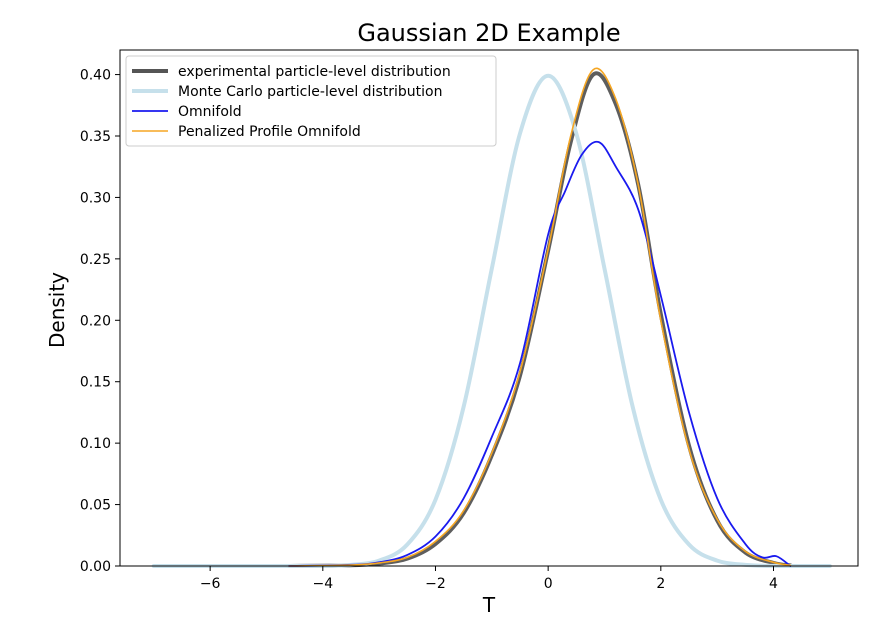 This screenshot has width=882, height=626. I want to click on x-tick-label: 4, so click(773, 584).